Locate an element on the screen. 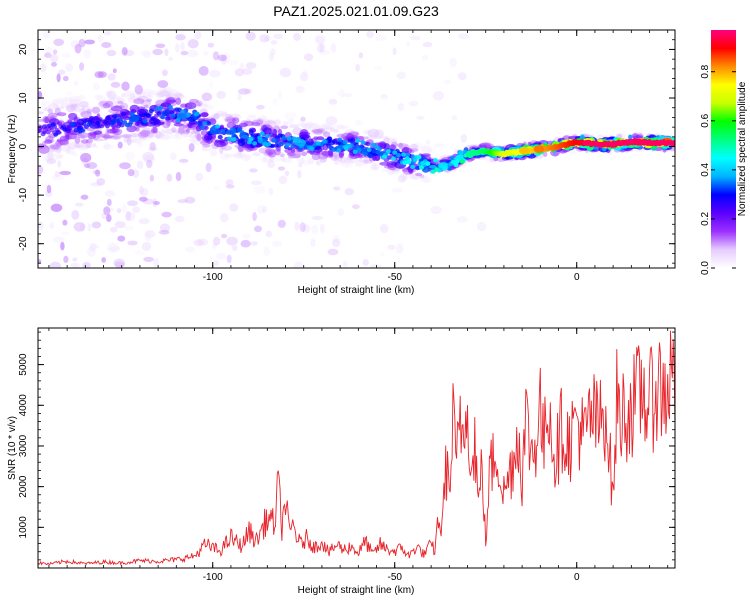  y-tick-label: -20 is located at coordinates (23, 243).